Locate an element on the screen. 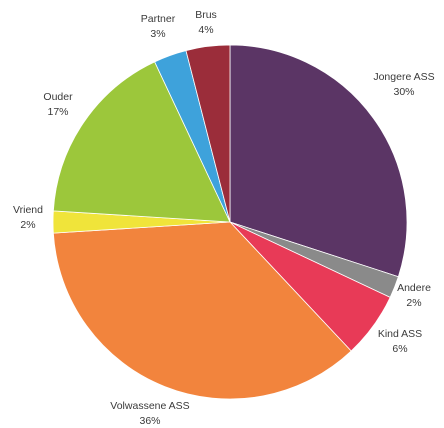 This screenshot has width=444, height=428. slice-value-label-partner: 3% is located at coordinates (157, 34).